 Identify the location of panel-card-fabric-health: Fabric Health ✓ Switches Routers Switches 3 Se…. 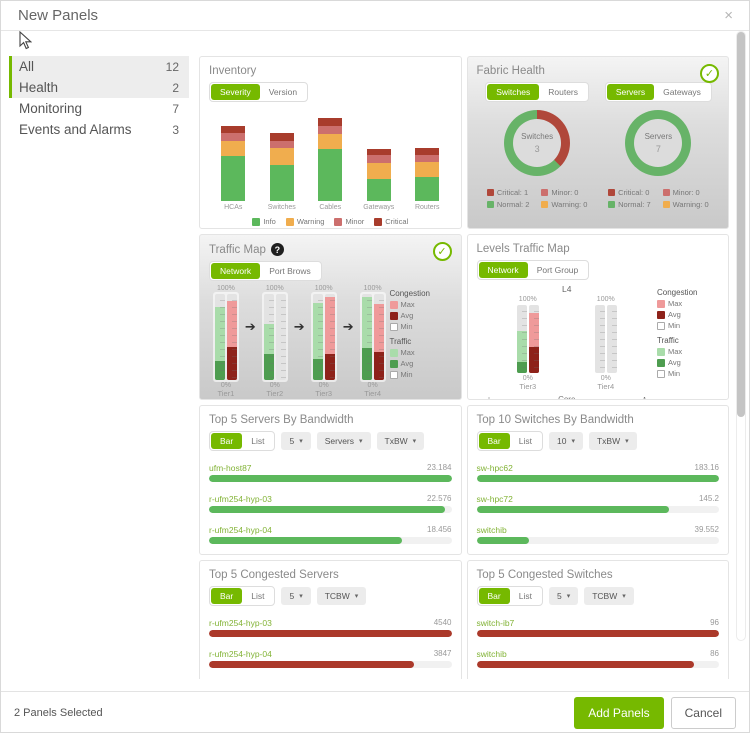
(597, 142).